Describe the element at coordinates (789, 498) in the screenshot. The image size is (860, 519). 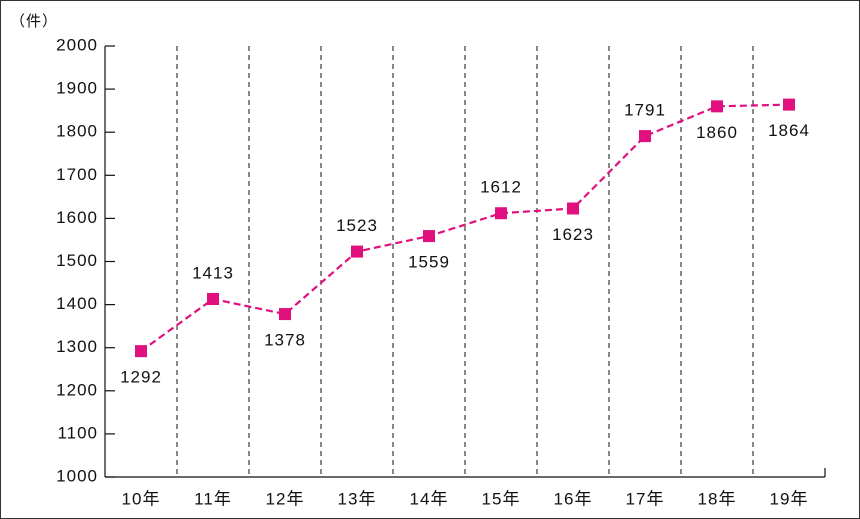
I see `x-tick-label: 19年` at that location.